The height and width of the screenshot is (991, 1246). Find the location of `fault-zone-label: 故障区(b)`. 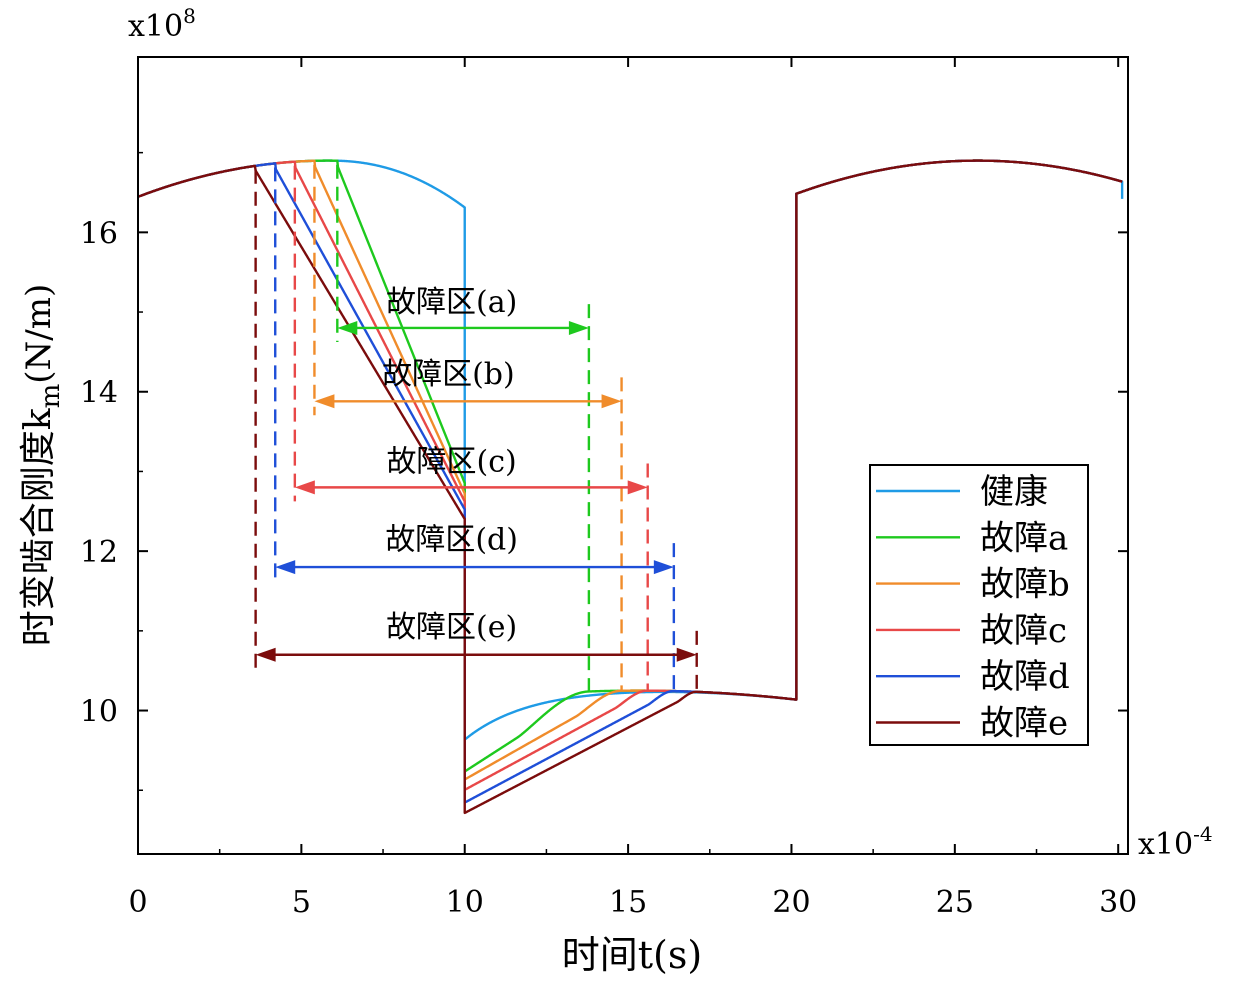

fault-zone-label: 故障区(b) is located at coordinates (448, 374).